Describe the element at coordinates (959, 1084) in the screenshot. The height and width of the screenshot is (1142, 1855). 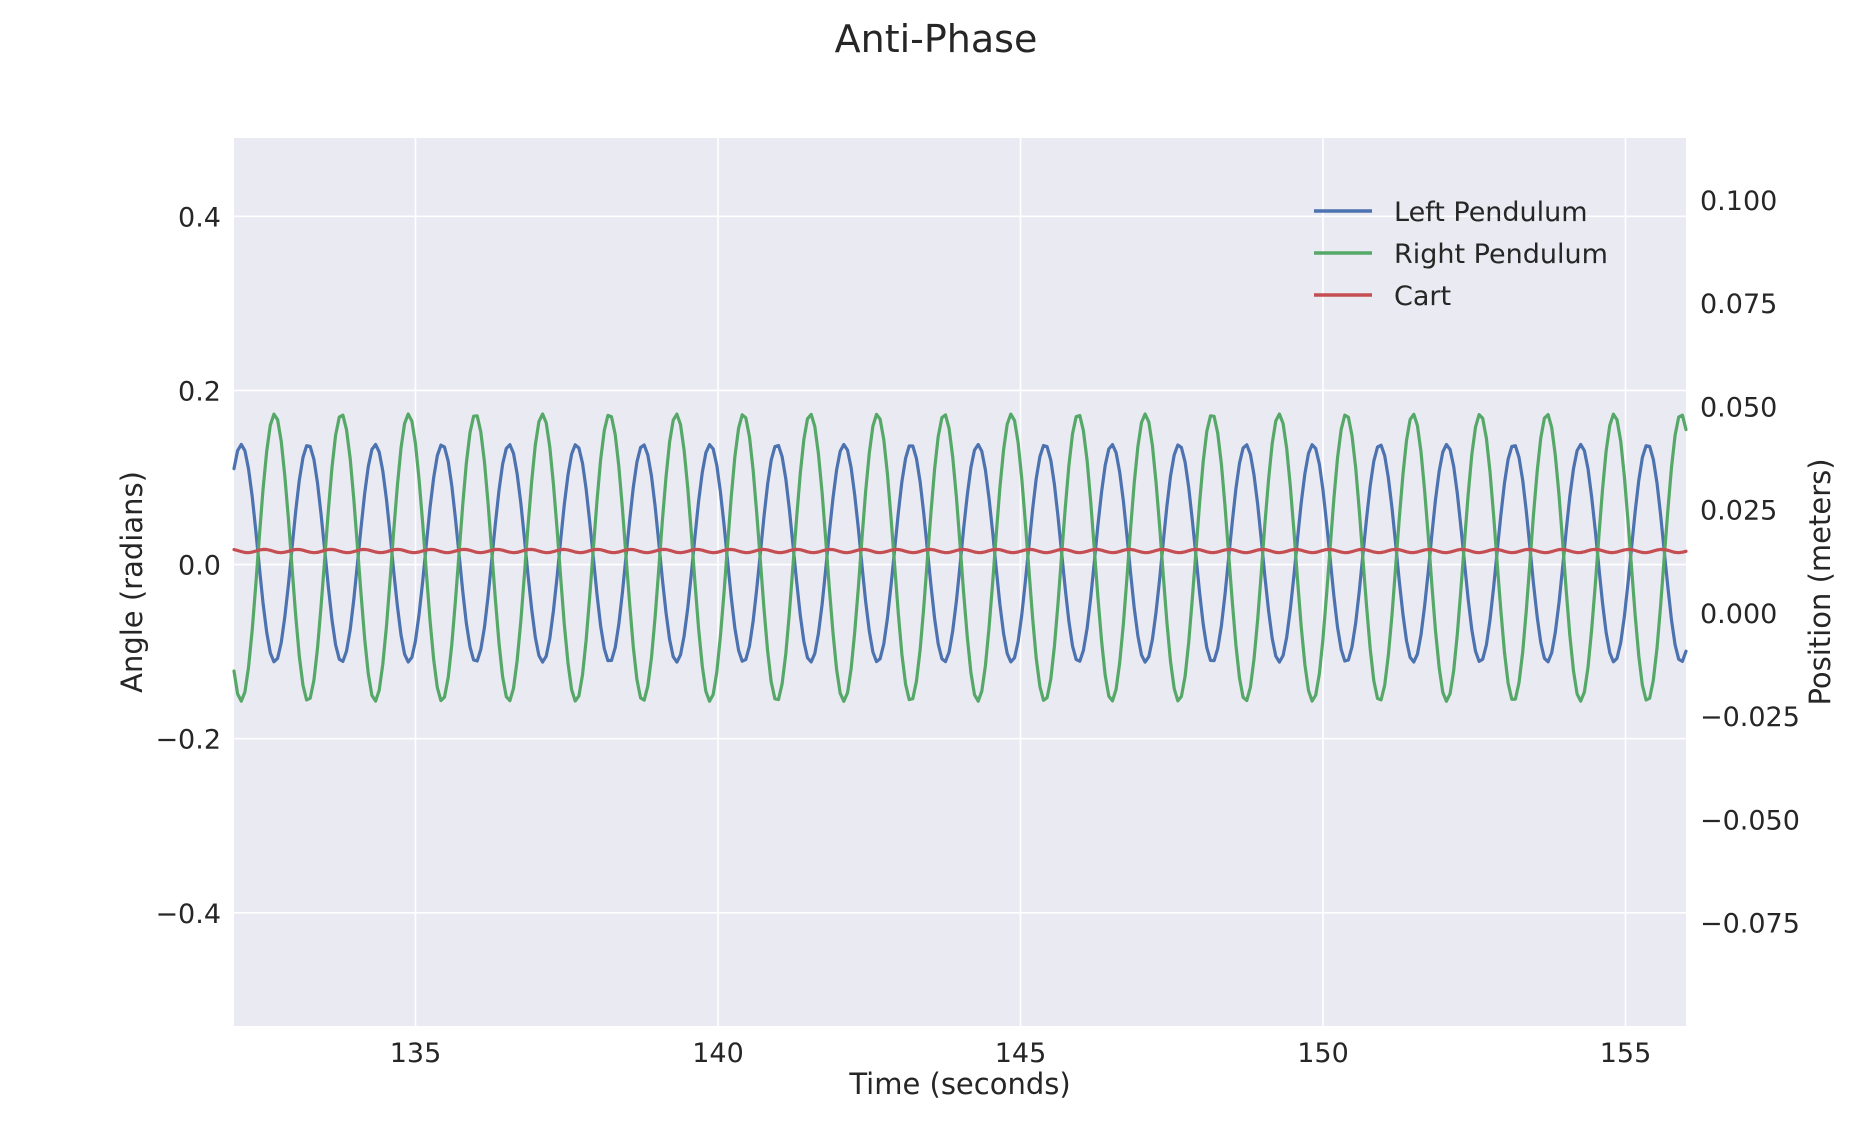
I see `x-axis-label: Time (seconds)` at that location.